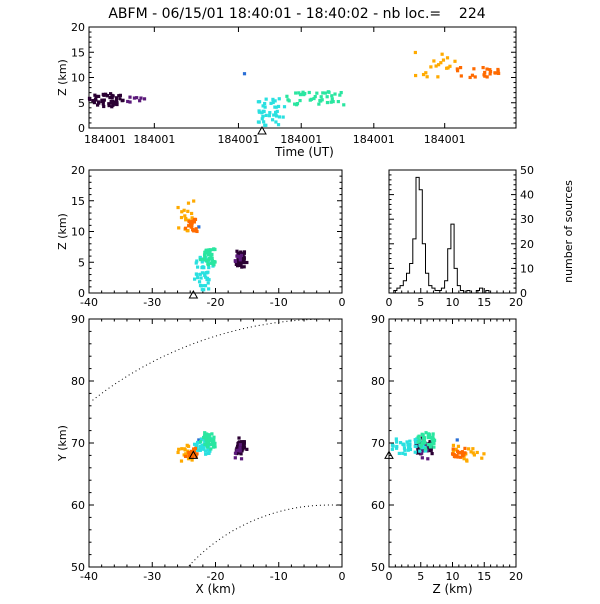  I want to click on plan-view-y-axis-tick-label: 50, so click(78, 567).